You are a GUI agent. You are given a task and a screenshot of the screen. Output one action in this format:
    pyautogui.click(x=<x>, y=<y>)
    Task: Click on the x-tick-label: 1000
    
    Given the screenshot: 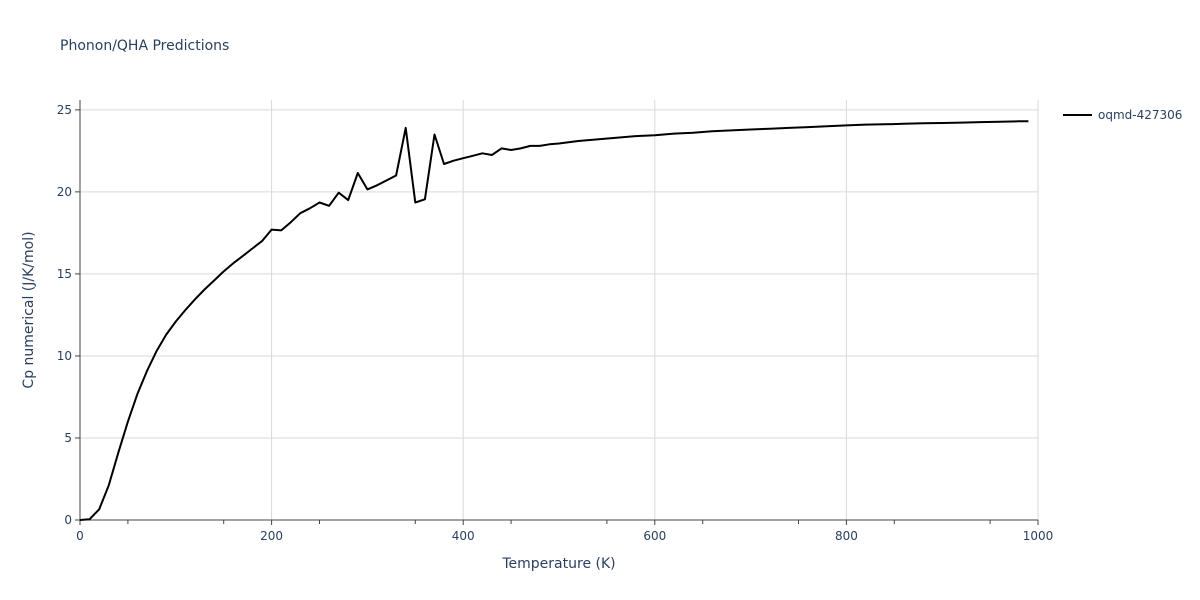 What is the action you would take?
    pyautogui.click(x=1038, y=536)
    